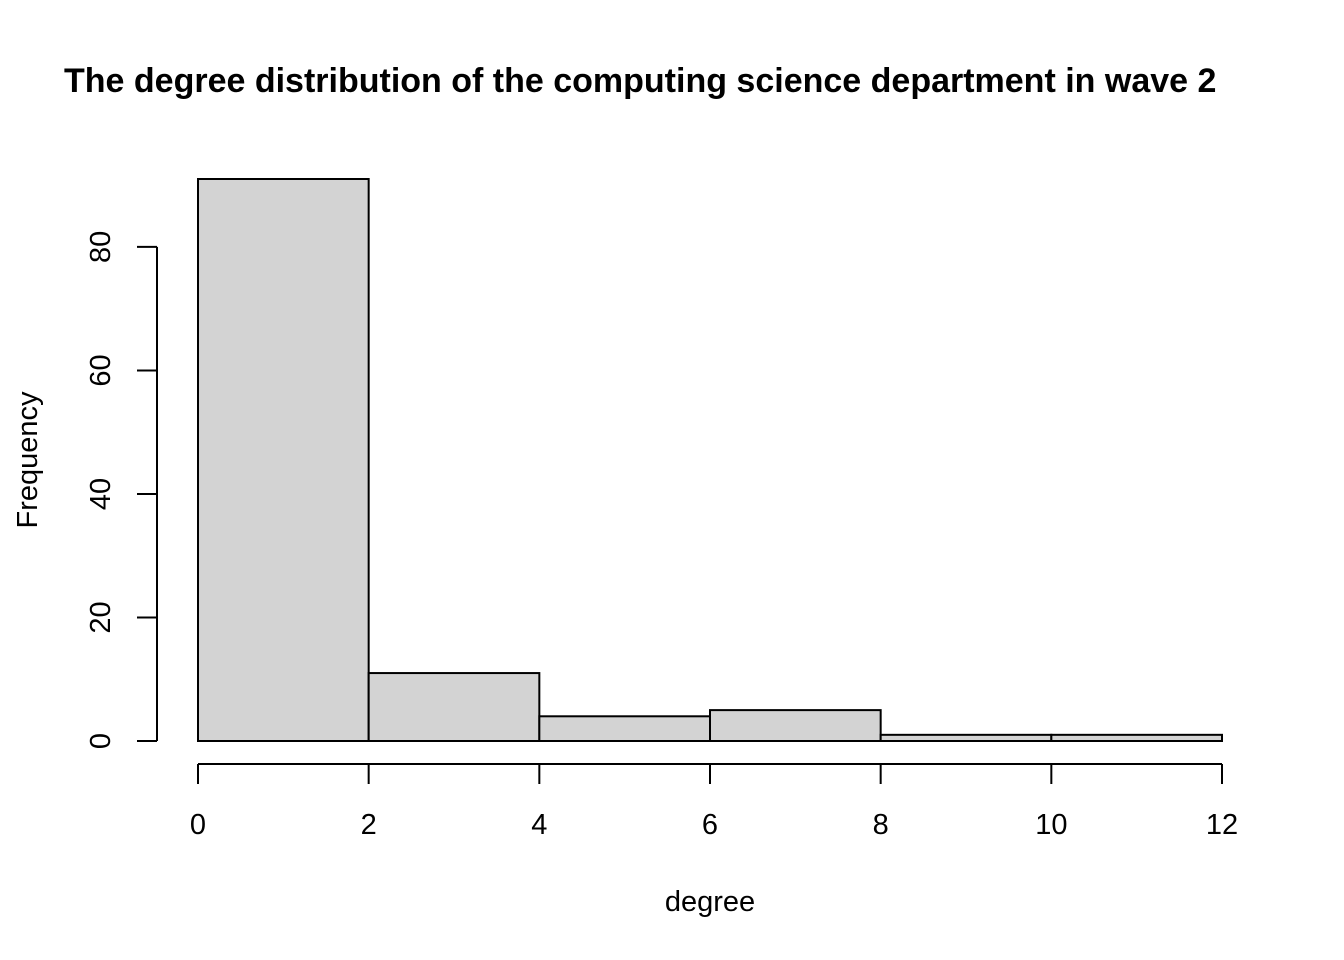  Describe the element at coordinates (1222, 825) in the screenshot. I see `x-tick-label-6: 12` at that location.